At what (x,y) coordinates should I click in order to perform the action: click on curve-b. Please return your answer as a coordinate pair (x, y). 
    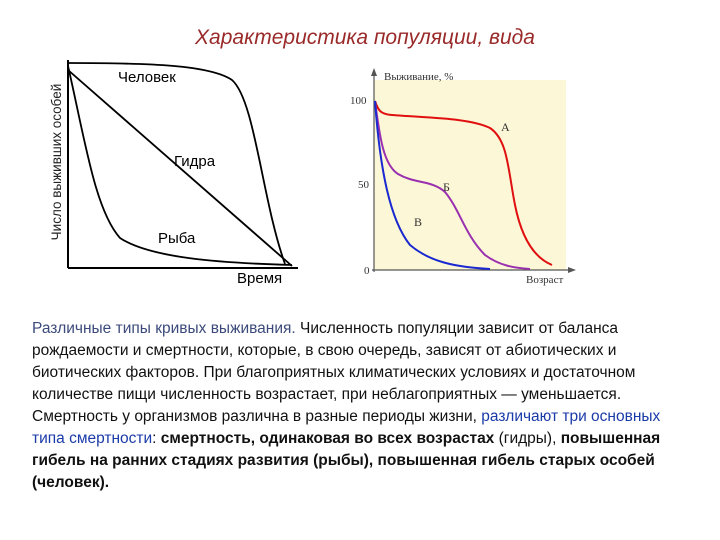
    Looking at the image, I should click on (452, 185).